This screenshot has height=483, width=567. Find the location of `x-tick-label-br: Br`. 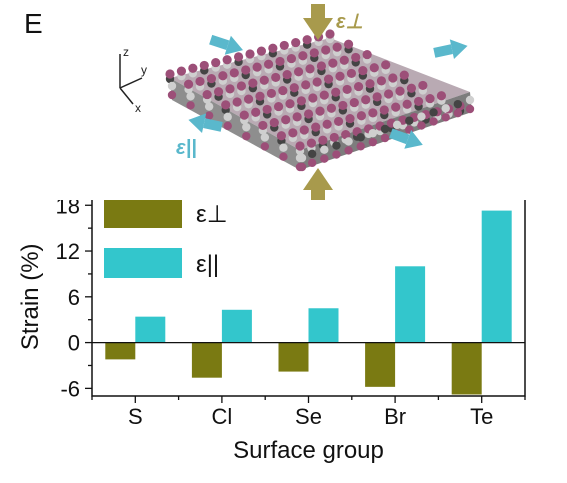

x-tick-label-br: Br is located at coordinates (395, 416).